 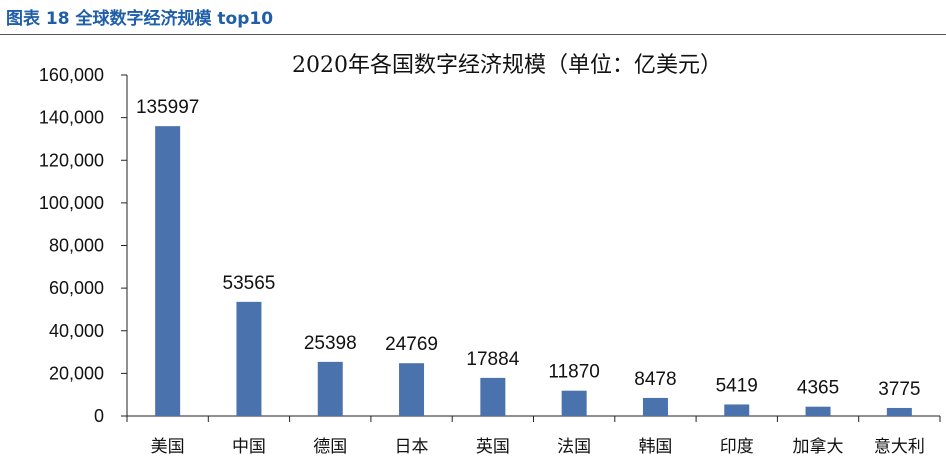 What do you see at coordinates (655, 447) in the screenshot?
I see `x-tick-label: 韩国` at bounding box center [655, 447].